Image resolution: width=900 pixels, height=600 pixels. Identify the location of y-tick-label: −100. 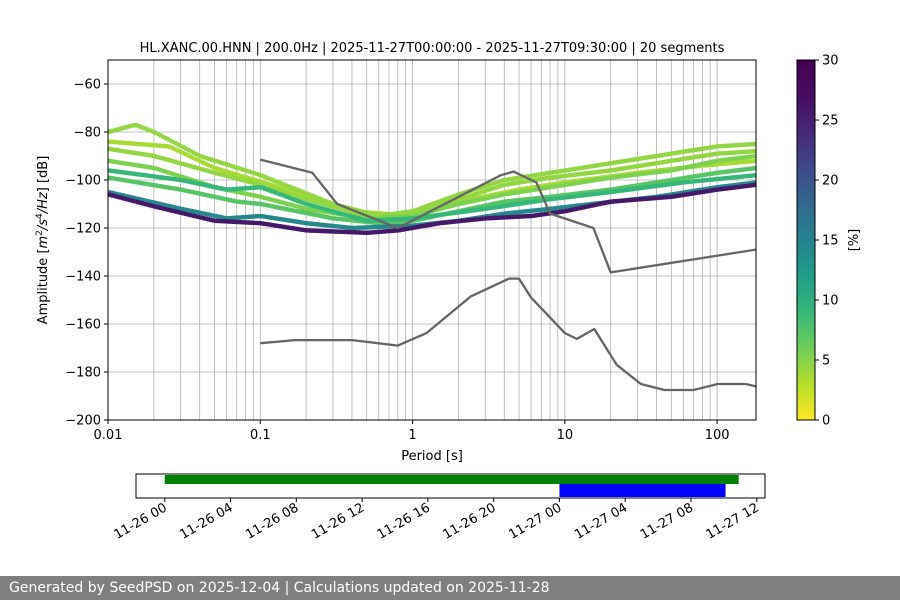
(83, 181).